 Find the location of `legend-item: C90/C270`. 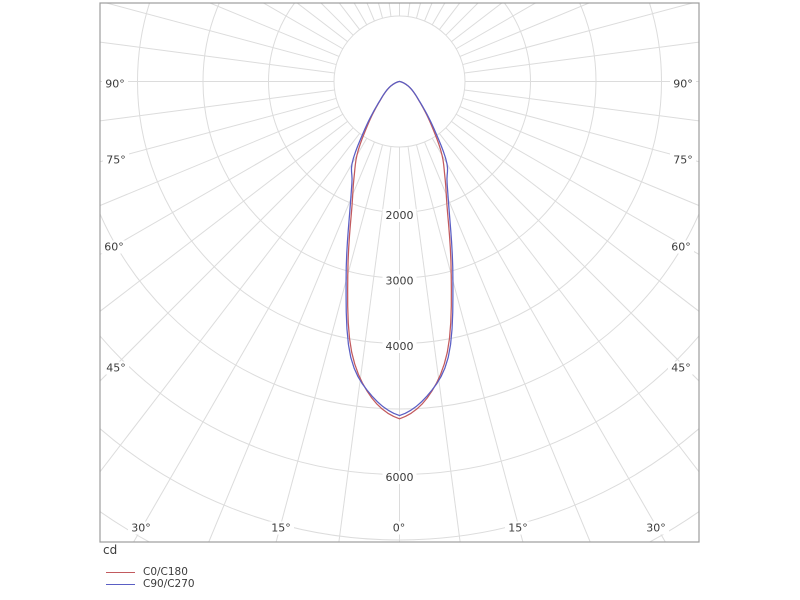

legend-item: C90/C270 is located at coordinates (150, 584).